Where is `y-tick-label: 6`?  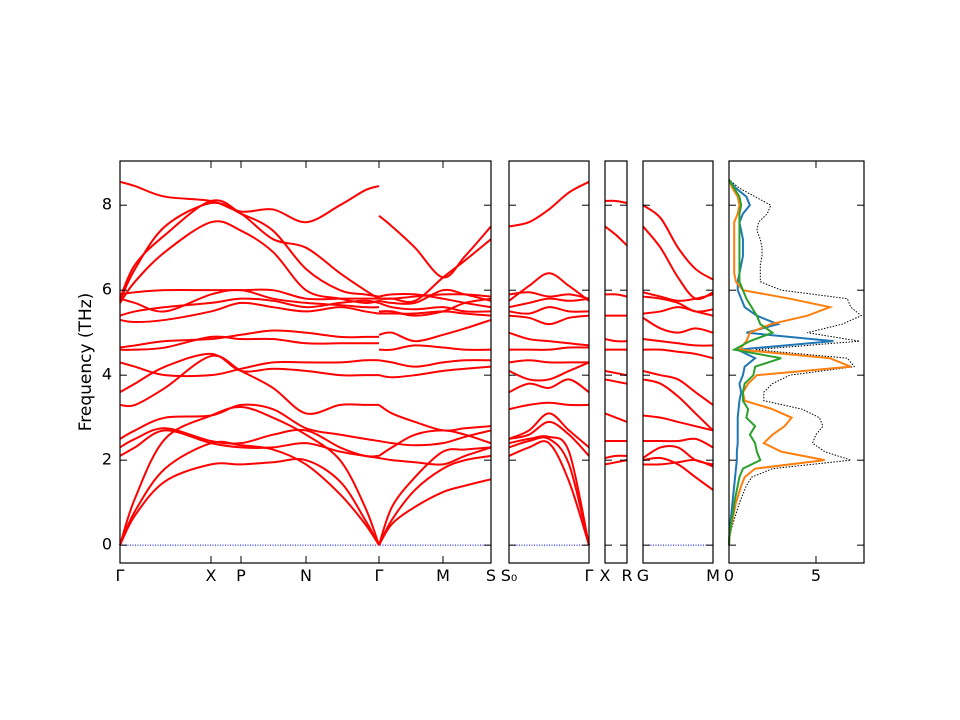 y-tick-label: 6 is located at coordinates (107, 289).